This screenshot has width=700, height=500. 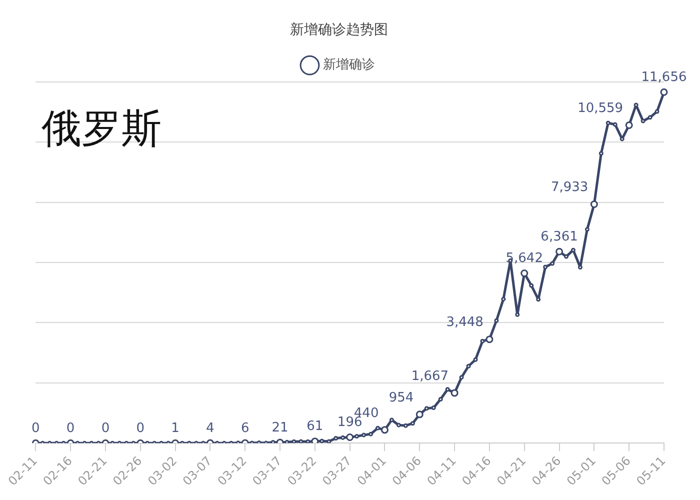 What do you see at coordinates (315, 426) in the screenshot?
I see `data-label: 61` at bounding box center [315, 426].